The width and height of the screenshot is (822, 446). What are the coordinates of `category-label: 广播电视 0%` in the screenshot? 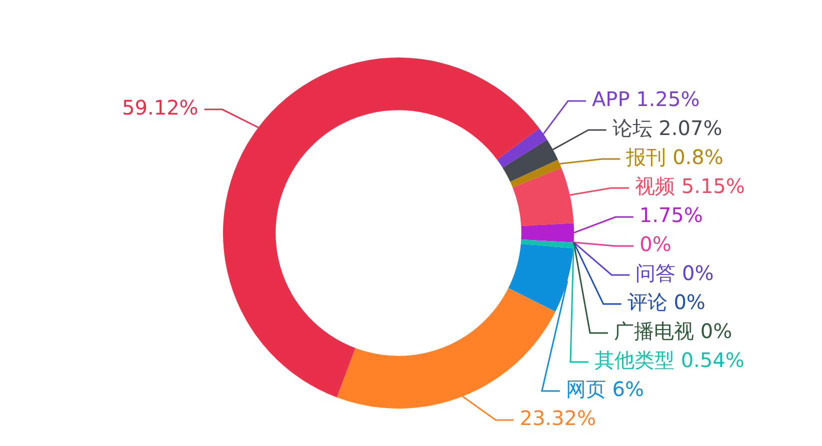 It's located at (673, 331).